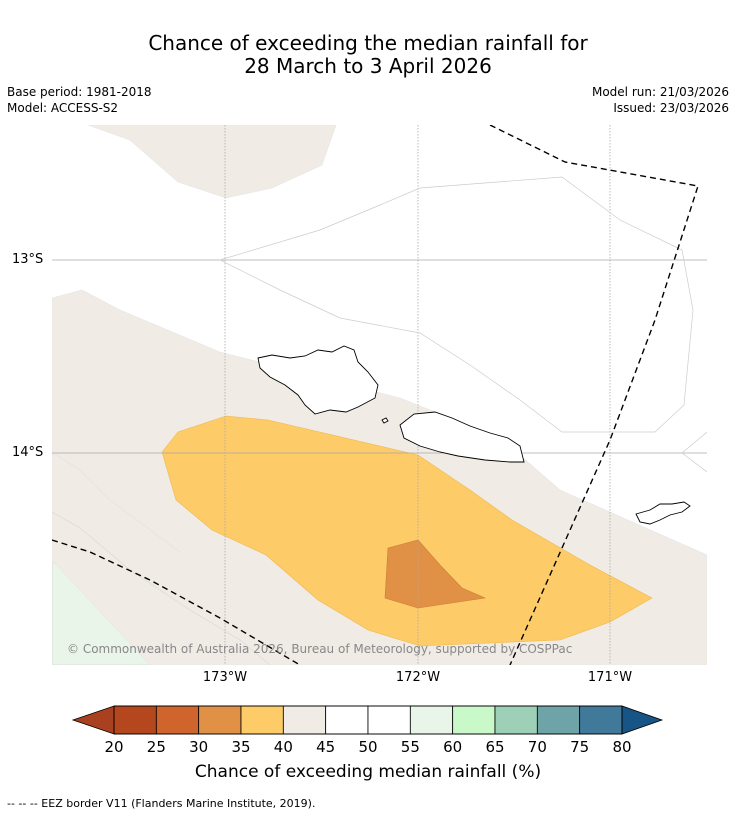 The height and width of the screenshot is (816, 736). I want to click on lat-label-14s: 14°S, so click(28, 452).